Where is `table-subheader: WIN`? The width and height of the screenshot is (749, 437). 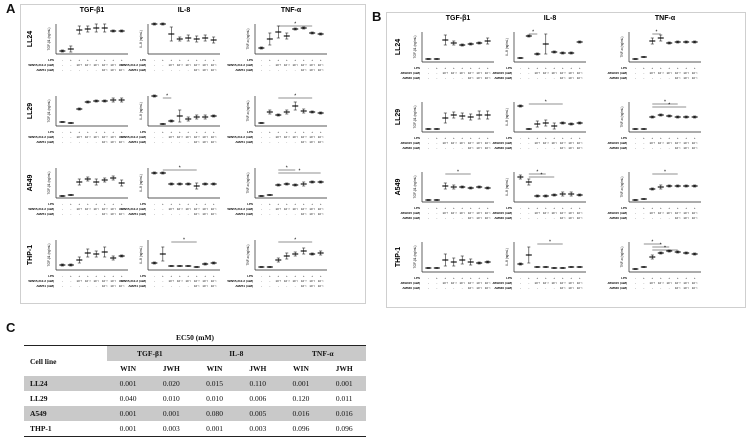 table-subheader: WIN is located at coordinates (214, 368).